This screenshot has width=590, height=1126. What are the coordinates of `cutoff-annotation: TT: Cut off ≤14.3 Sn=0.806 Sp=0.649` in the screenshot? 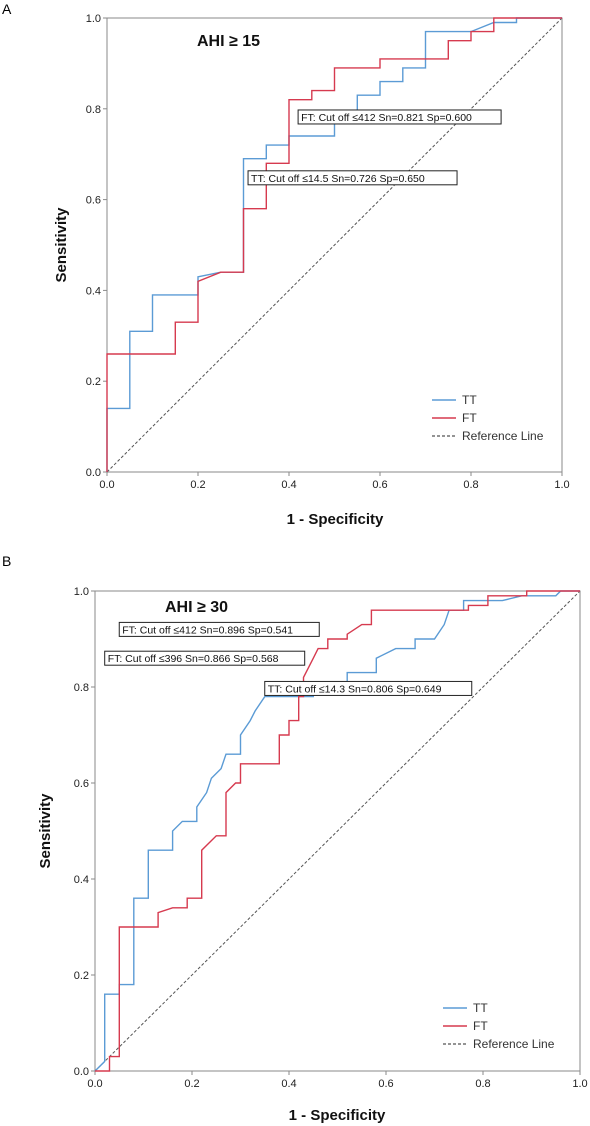 It's located at (368, 688).